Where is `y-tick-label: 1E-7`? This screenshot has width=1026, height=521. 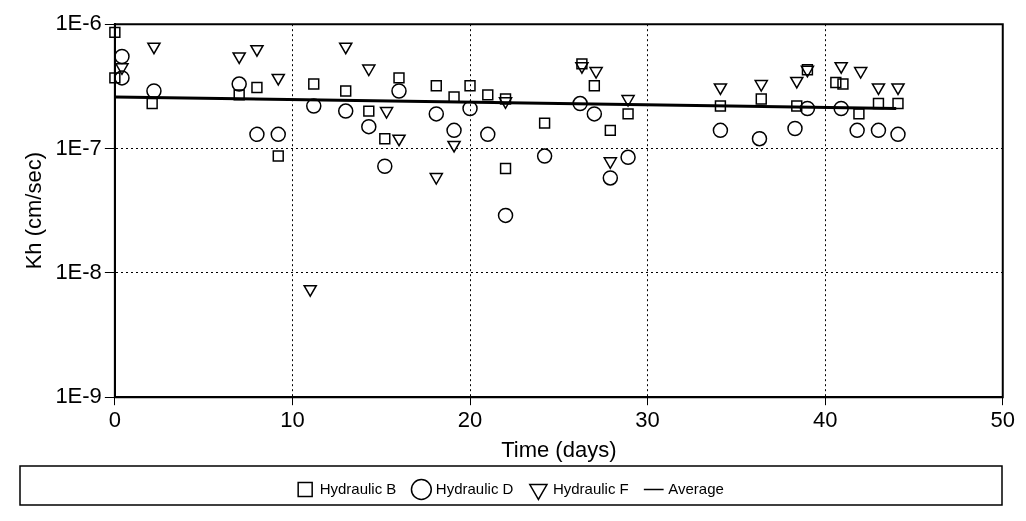
y-tick-label: 1E-7 is located at coordinates (78, 147).